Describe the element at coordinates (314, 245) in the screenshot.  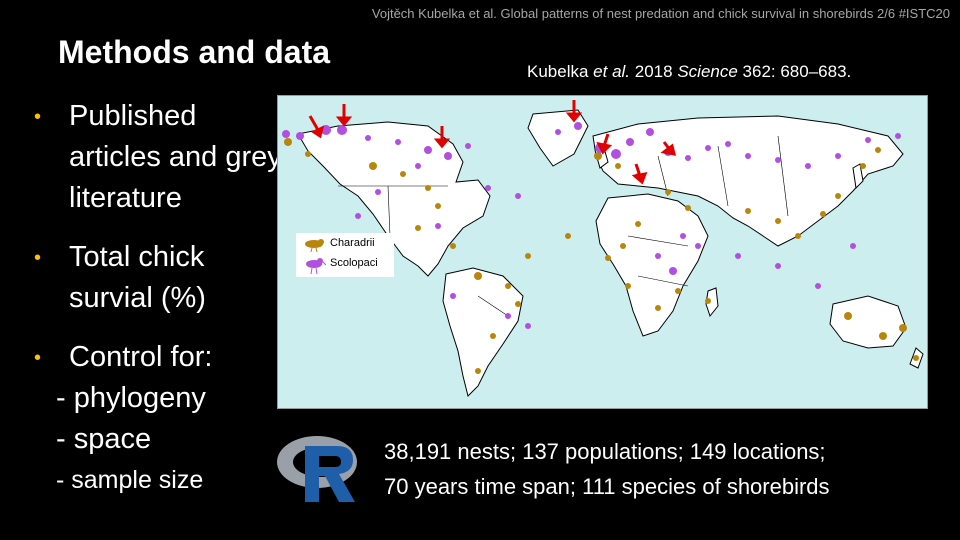
I see `charadrii-bird-icon` at that location.